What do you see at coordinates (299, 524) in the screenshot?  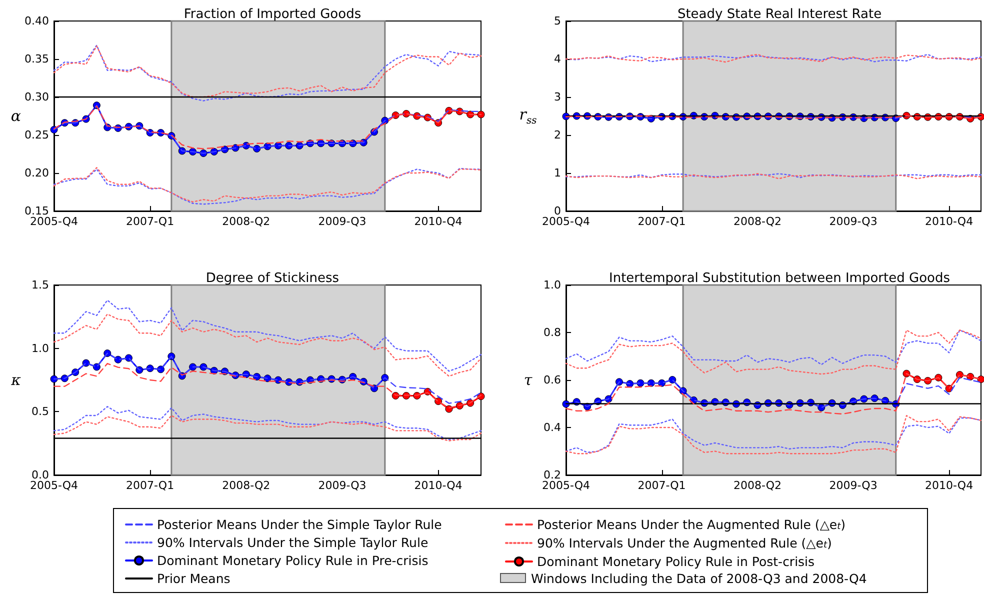 I see `legend-label: Posterior Means Under the Simple Taylor Rule` at bounding box center [299, 524].